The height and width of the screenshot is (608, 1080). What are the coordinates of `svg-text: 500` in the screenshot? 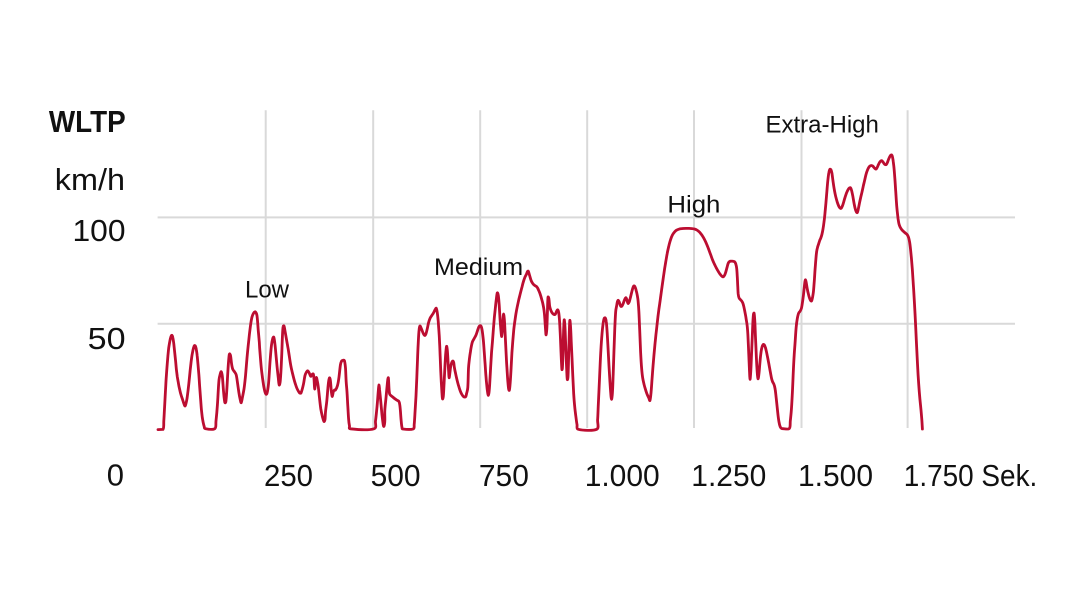 It's located at (396, 475).